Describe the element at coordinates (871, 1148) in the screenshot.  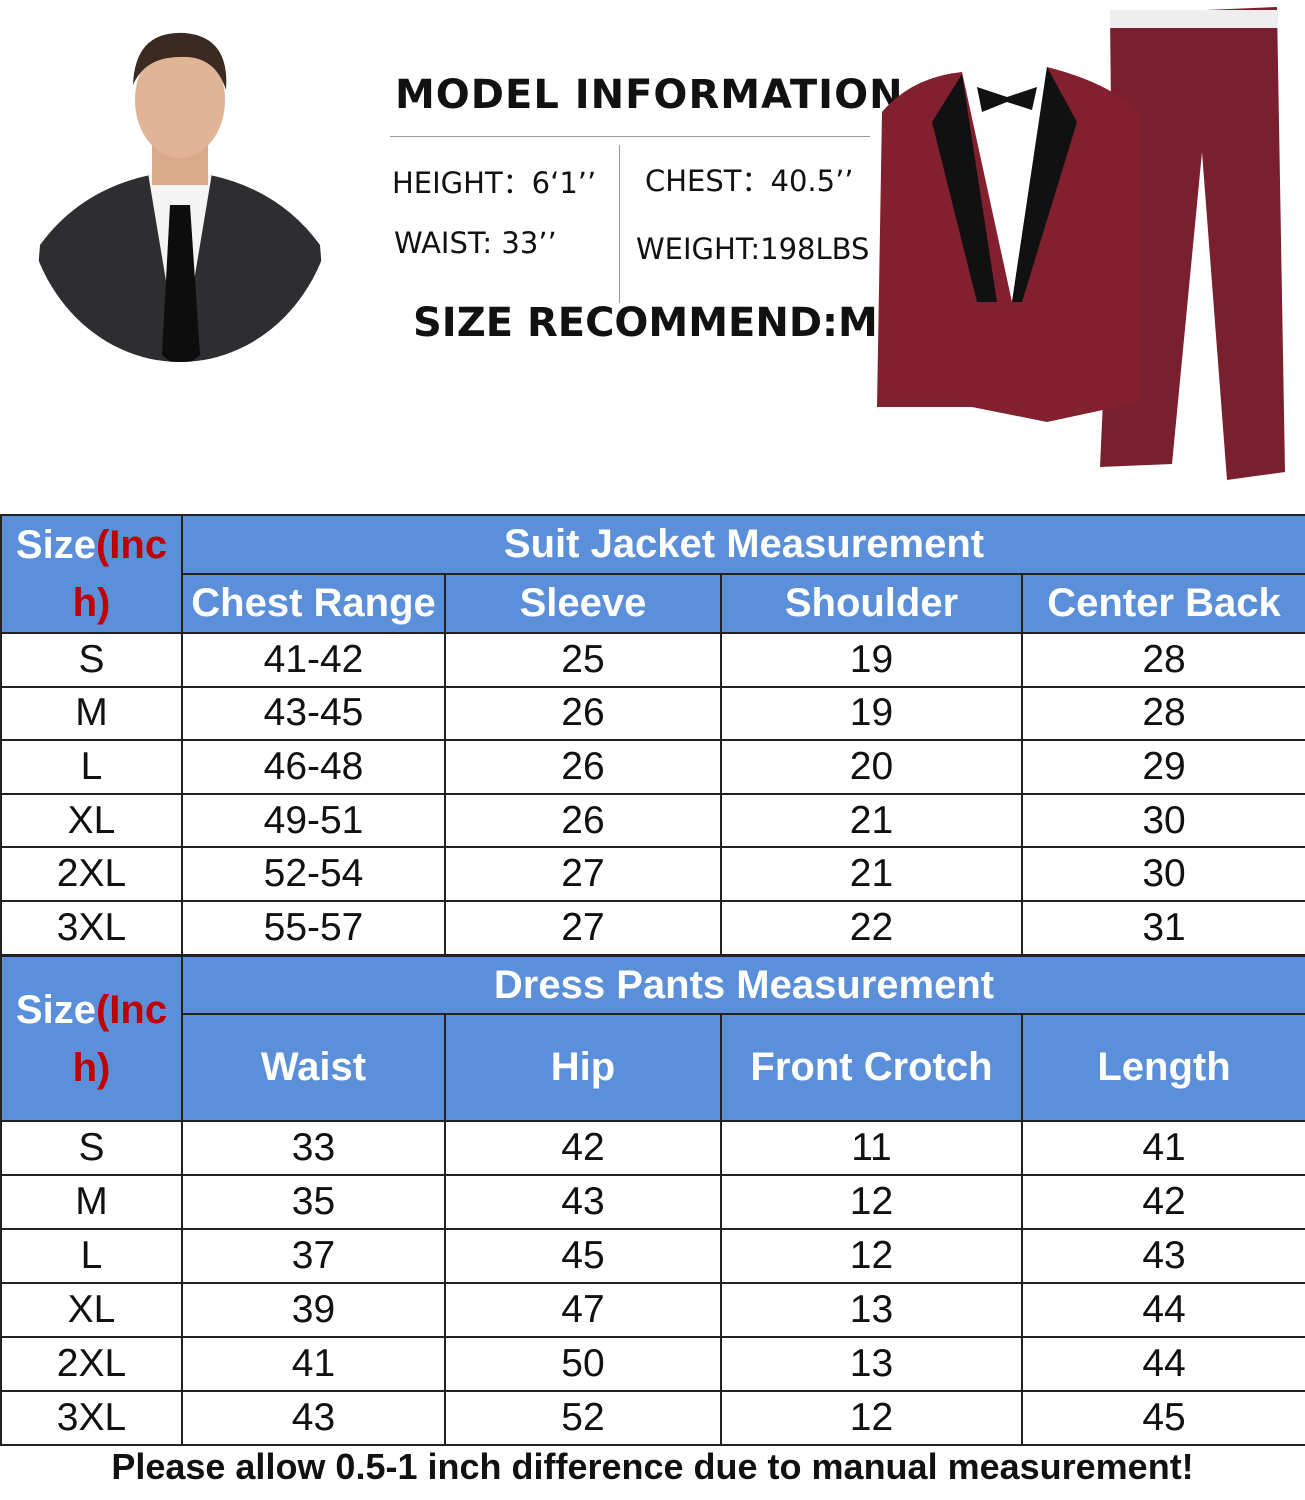
I see `cell: 11` at that location.